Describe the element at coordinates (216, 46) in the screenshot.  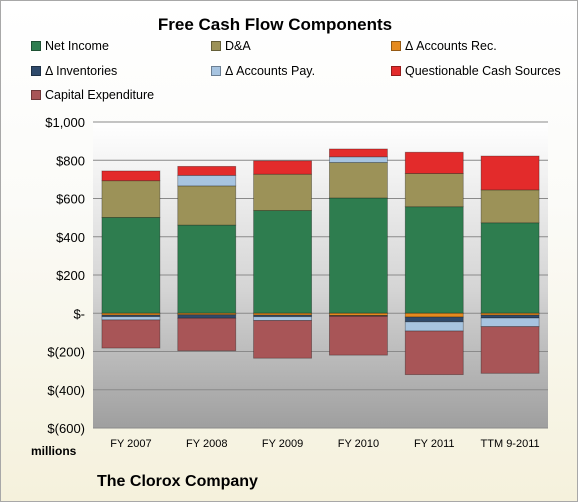
I see `legend-swatch-da` at that location.